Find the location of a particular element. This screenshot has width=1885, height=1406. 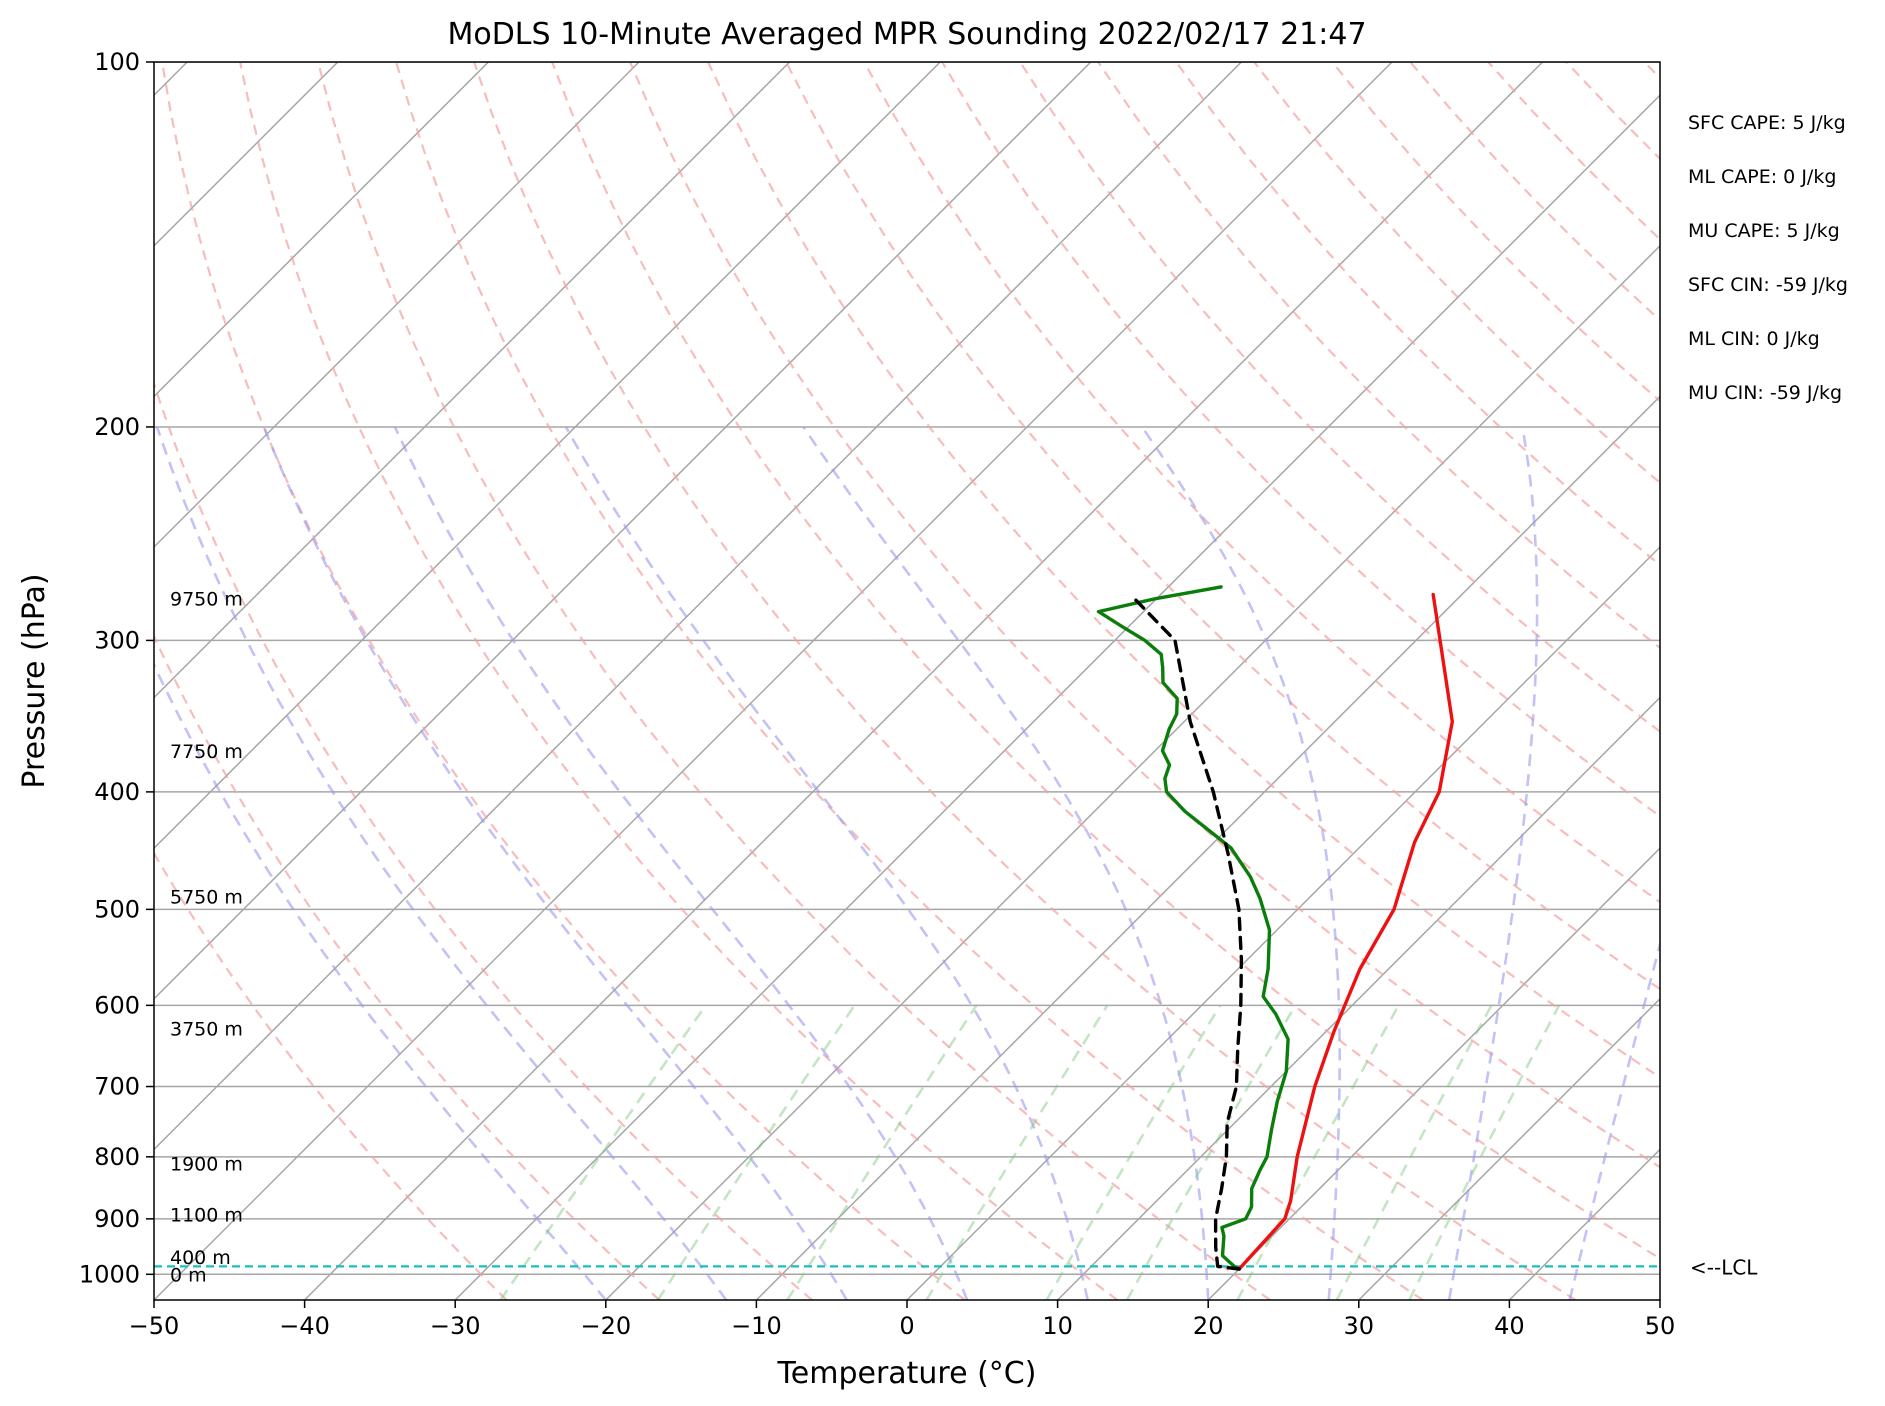

y-tick-label: 400 is located at coordinates (117, 792).